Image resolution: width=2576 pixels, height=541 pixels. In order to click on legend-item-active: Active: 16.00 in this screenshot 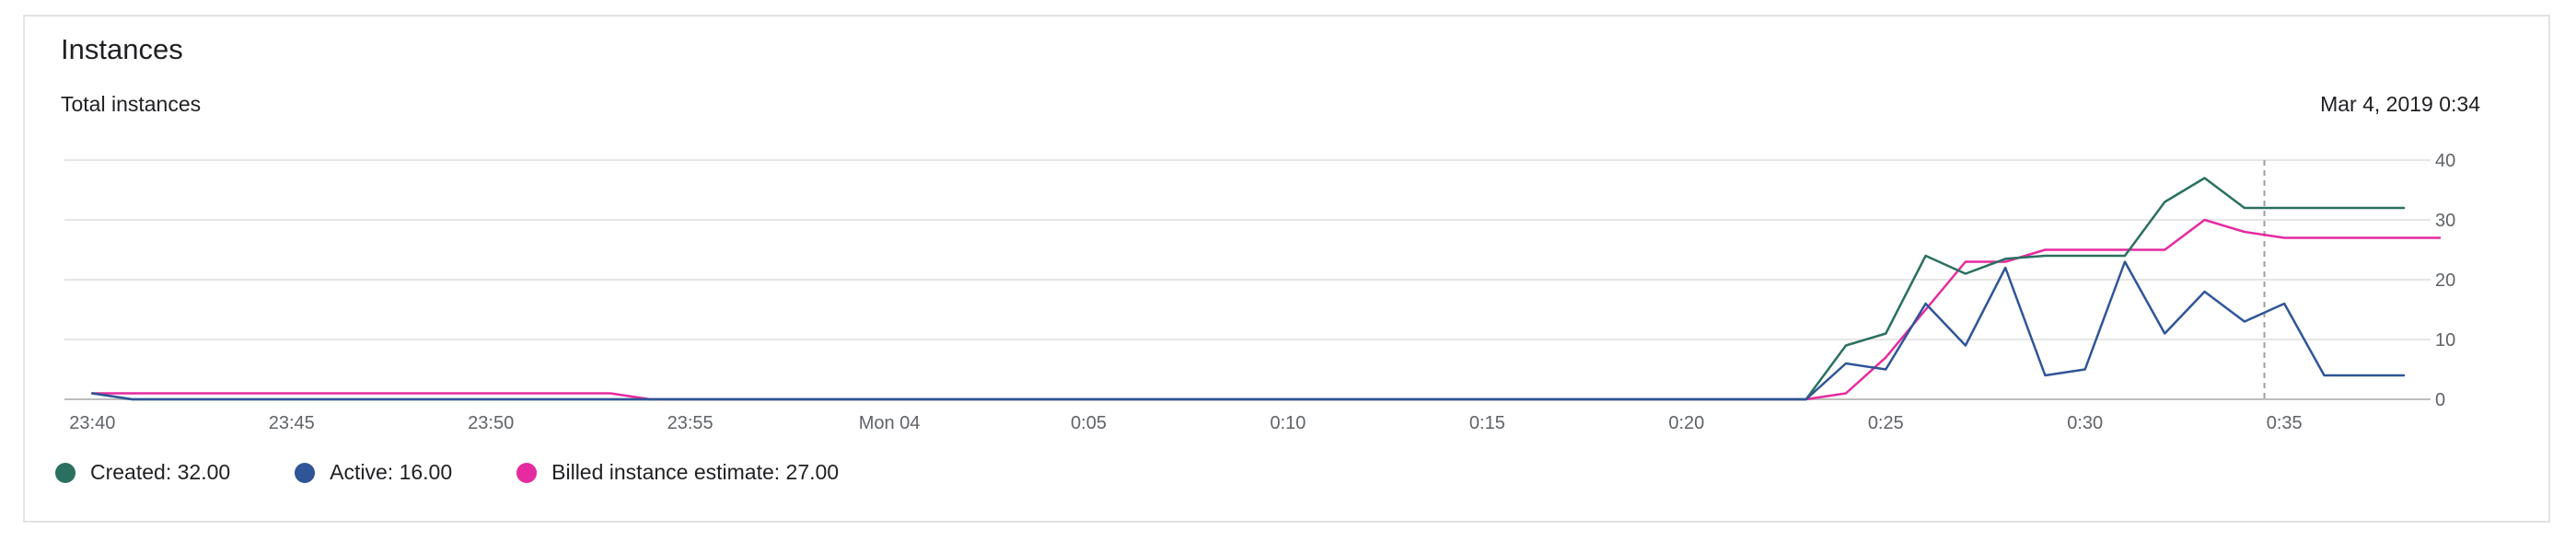, I will do `click(373, 472)`.